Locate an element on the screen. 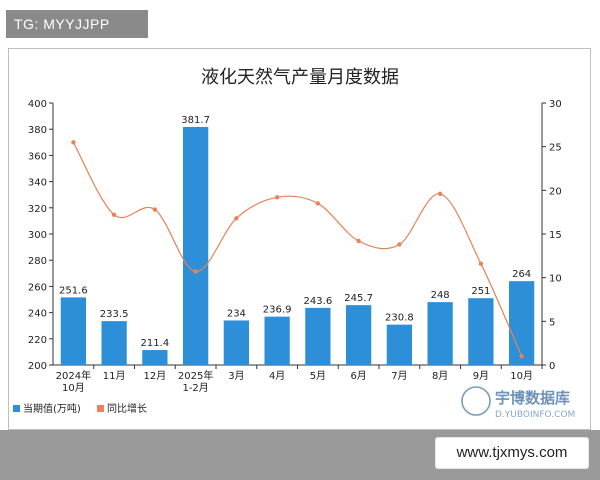 The height and width of the screenshot is (480, 600). right-tick-label: 15 is located at coordinates (555, 235).